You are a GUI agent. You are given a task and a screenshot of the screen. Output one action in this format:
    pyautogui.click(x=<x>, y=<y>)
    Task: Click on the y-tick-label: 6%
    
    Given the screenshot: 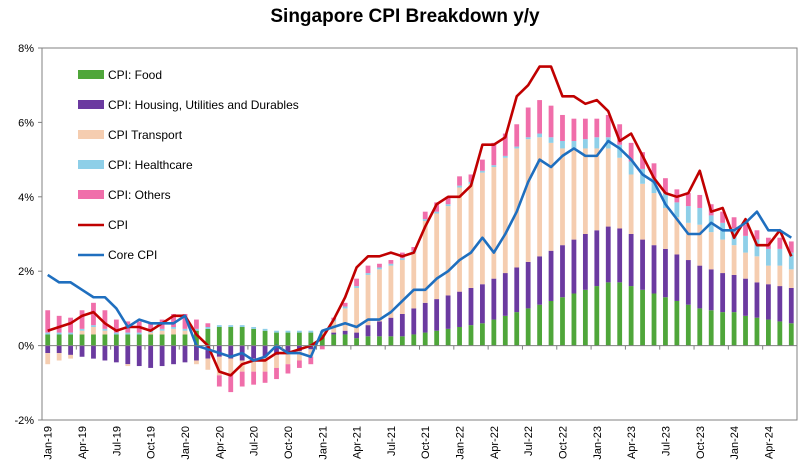 What is the action you would take?
    pyautogui.click(x=26, y=123)
    